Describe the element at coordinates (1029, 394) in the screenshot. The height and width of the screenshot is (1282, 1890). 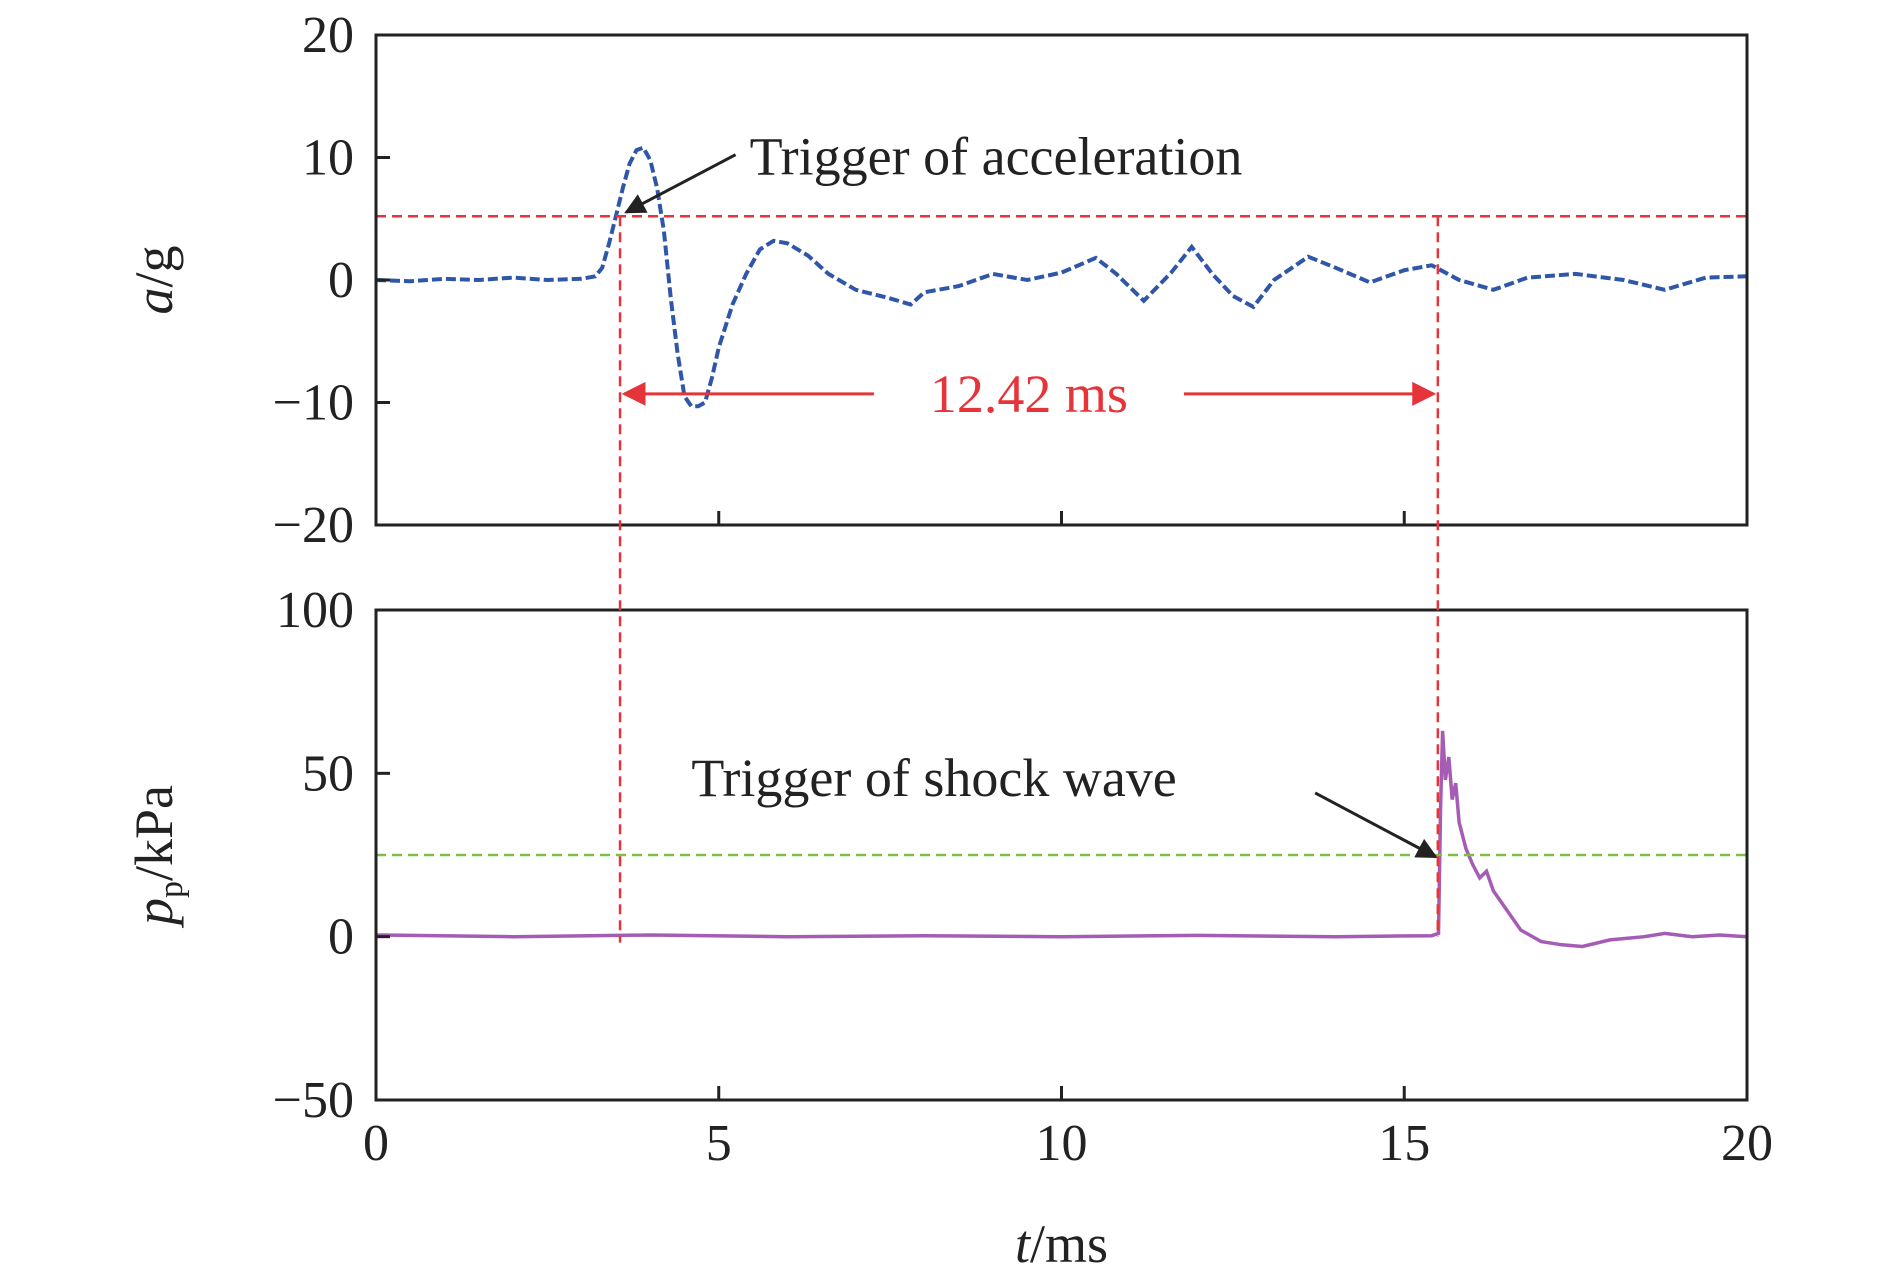
I see `duration-label: 12.42 ms` at that location.